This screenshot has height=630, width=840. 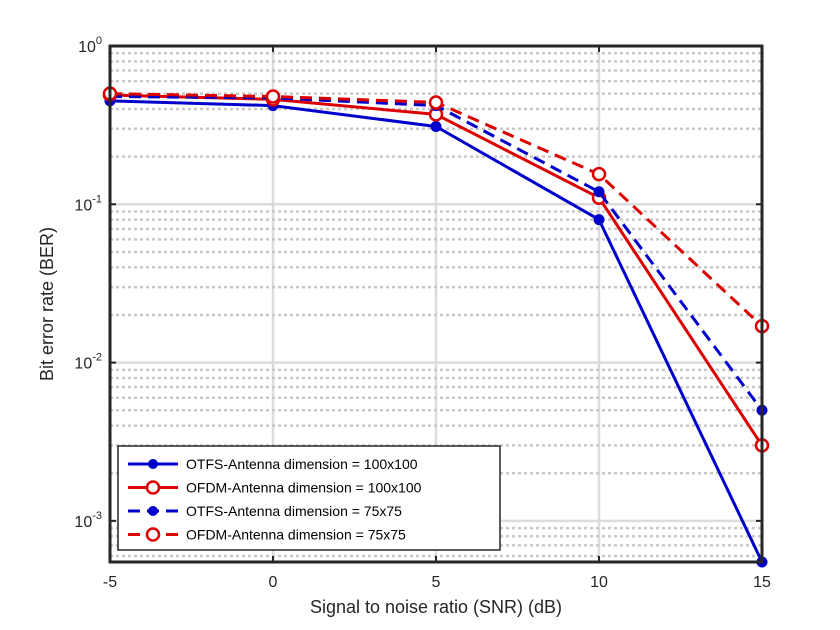 What do you see at coordinates (88, 520) in the screenshot?
I see `y-tick-label: 10⁻³` at bounding box center [88, 520].